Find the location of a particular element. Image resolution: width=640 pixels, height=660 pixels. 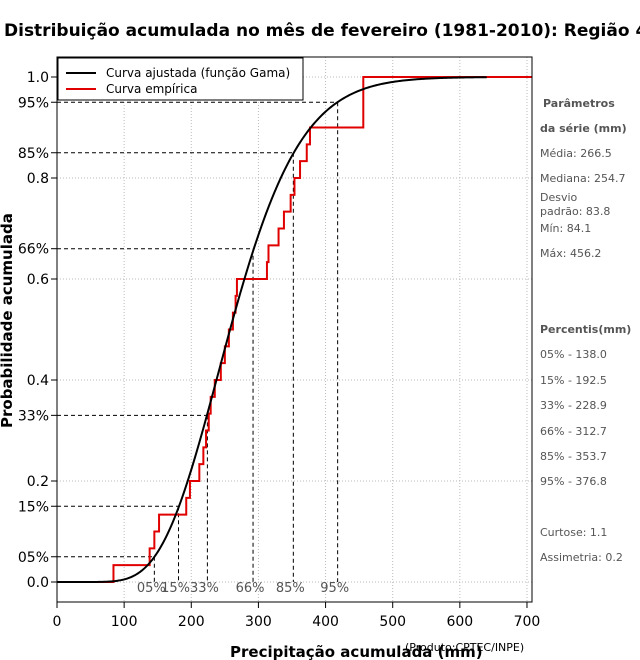

x-tick-label-3: 300 is located at coordinates (258, 622).